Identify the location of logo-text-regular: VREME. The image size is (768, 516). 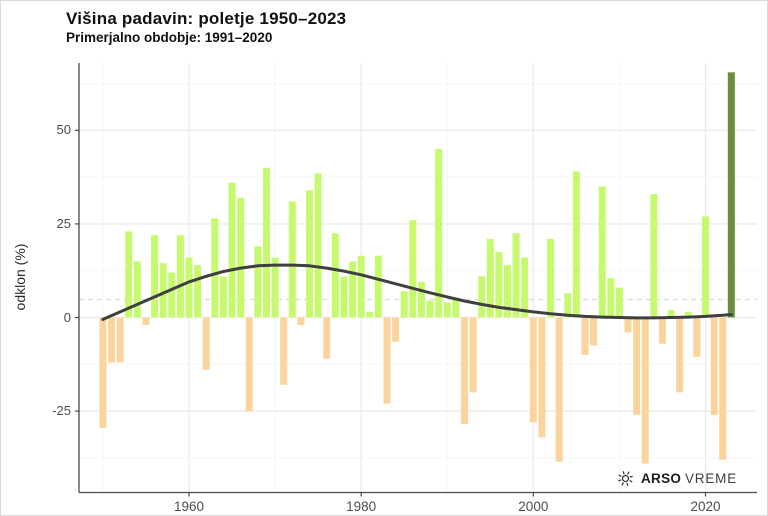
(710, 478).